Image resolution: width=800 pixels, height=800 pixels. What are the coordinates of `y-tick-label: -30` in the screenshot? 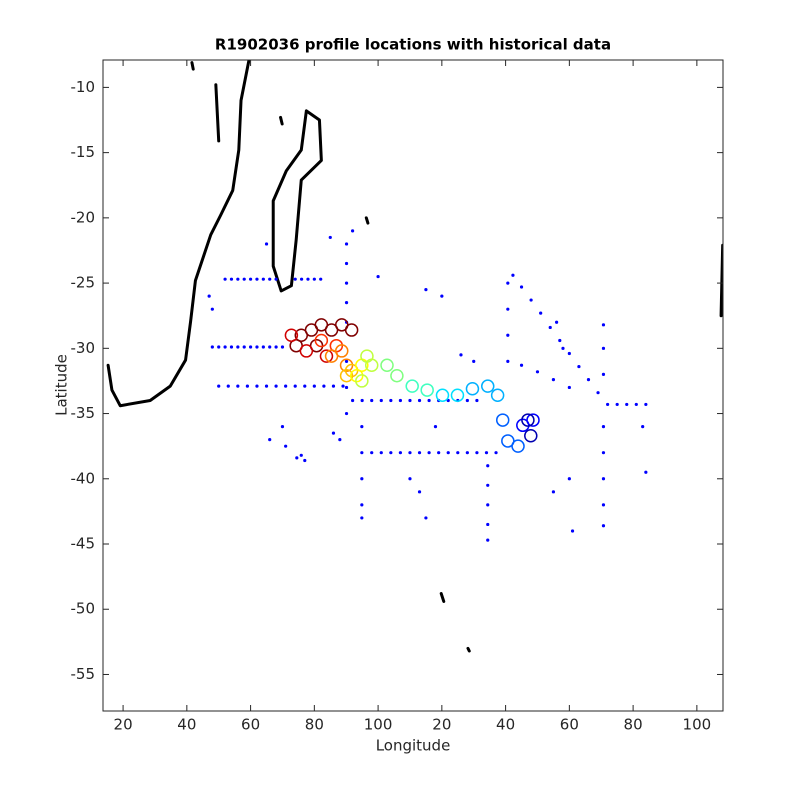 It's located at (83, 348).